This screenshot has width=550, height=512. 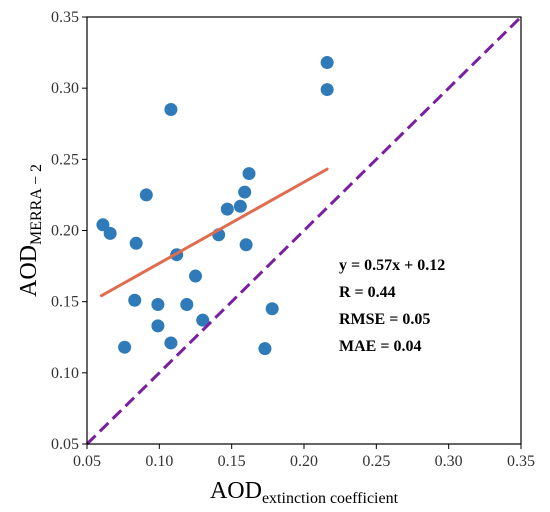 What do you see at coordinates (392, 265) in the screenshot?
I see `stats-line: y = 0.57x + 0.12` at bounding box center [392, 265].